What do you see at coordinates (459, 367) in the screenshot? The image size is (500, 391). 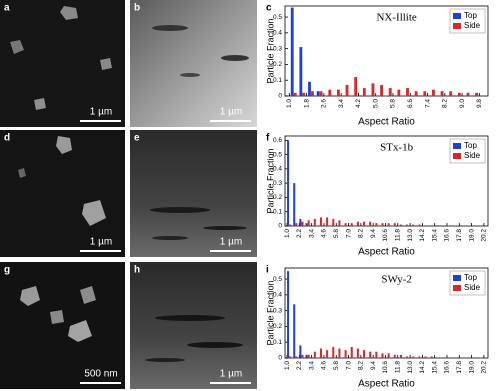 I see `x-tick-label: 17.8` at bounding box center [459, 367].